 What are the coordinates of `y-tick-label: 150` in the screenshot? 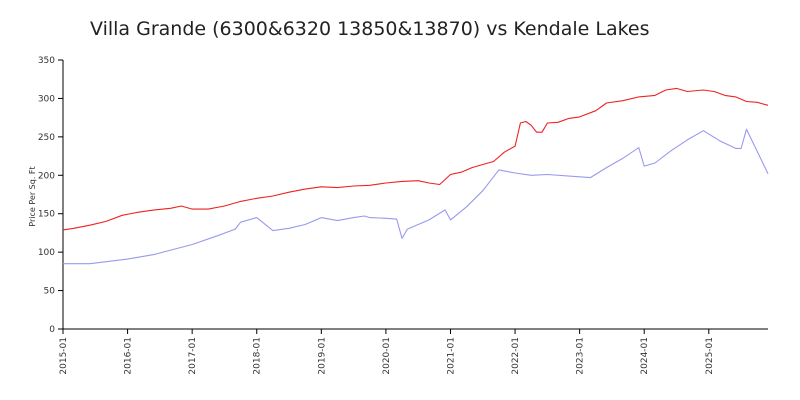 It's located at (46, 215).